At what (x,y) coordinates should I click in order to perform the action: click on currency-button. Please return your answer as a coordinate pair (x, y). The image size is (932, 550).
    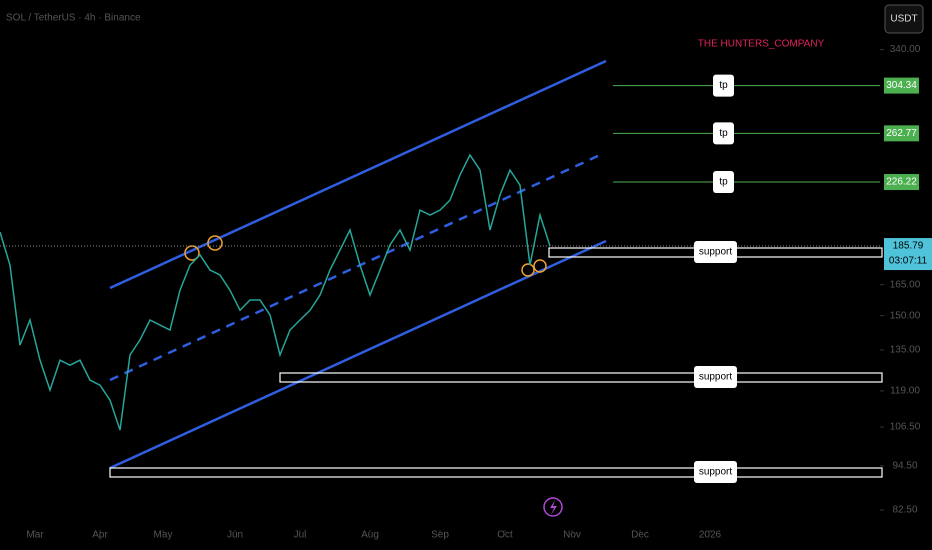
    Looking at the image, I should click on (904, 19).